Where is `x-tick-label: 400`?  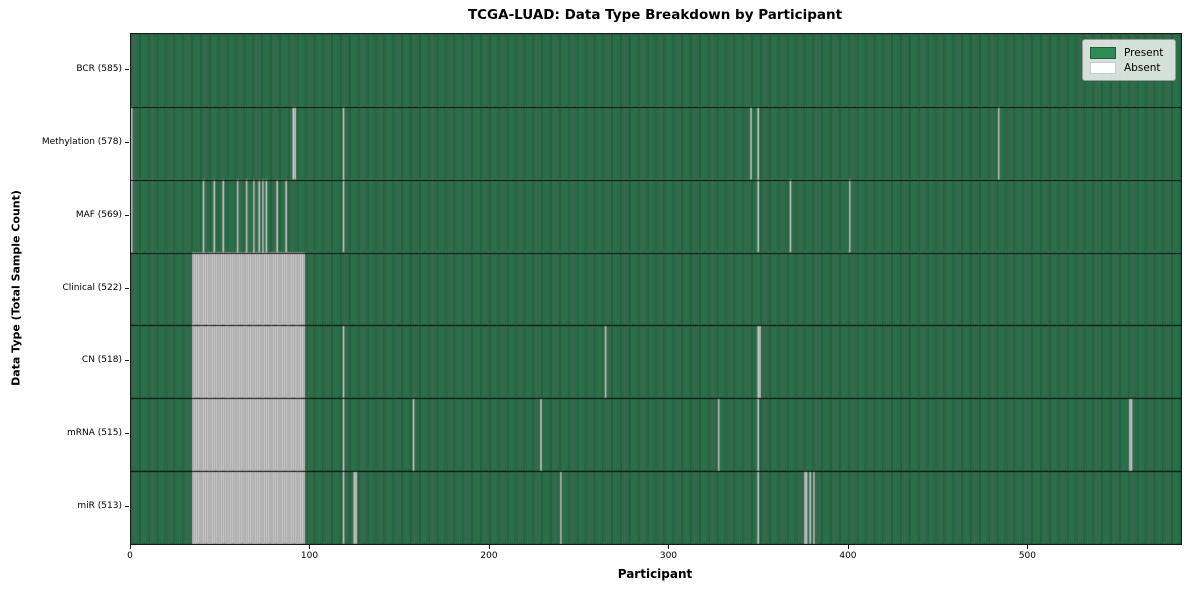
x-tick-label: 400 is located at coordinates (848, 556).